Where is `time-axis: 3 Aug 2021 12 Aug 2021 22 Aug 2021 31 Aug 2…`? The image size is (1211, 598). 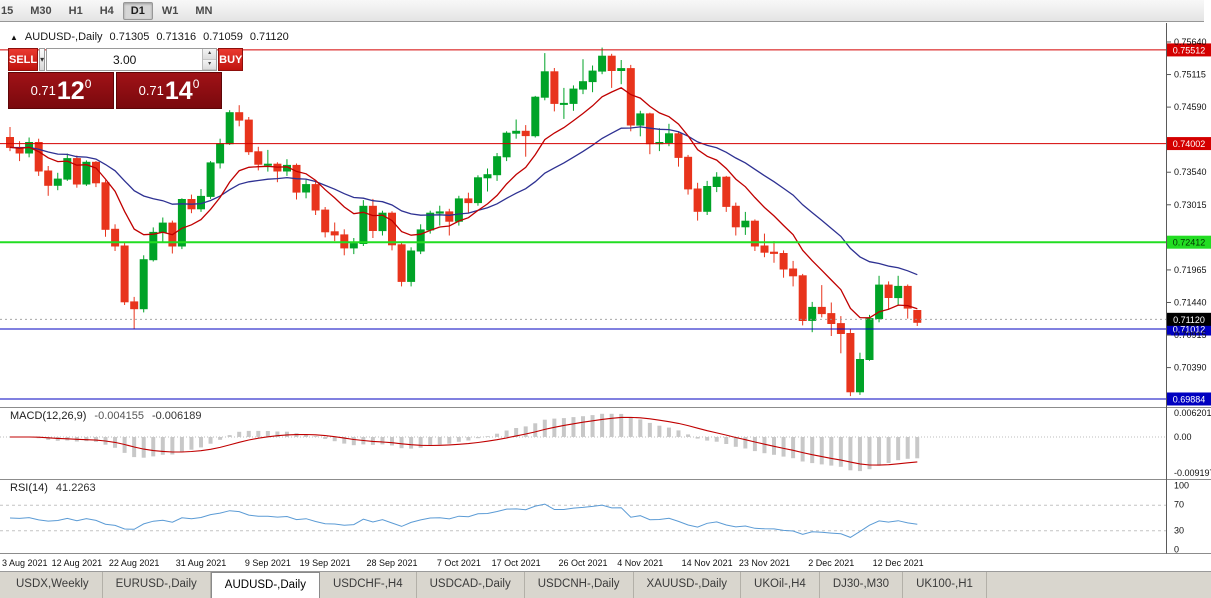 time-axis: 3 Aug 2021 12 Aug 2021 22 Aug 2021 31 Aug 2… is located at coordinates (463, 563).